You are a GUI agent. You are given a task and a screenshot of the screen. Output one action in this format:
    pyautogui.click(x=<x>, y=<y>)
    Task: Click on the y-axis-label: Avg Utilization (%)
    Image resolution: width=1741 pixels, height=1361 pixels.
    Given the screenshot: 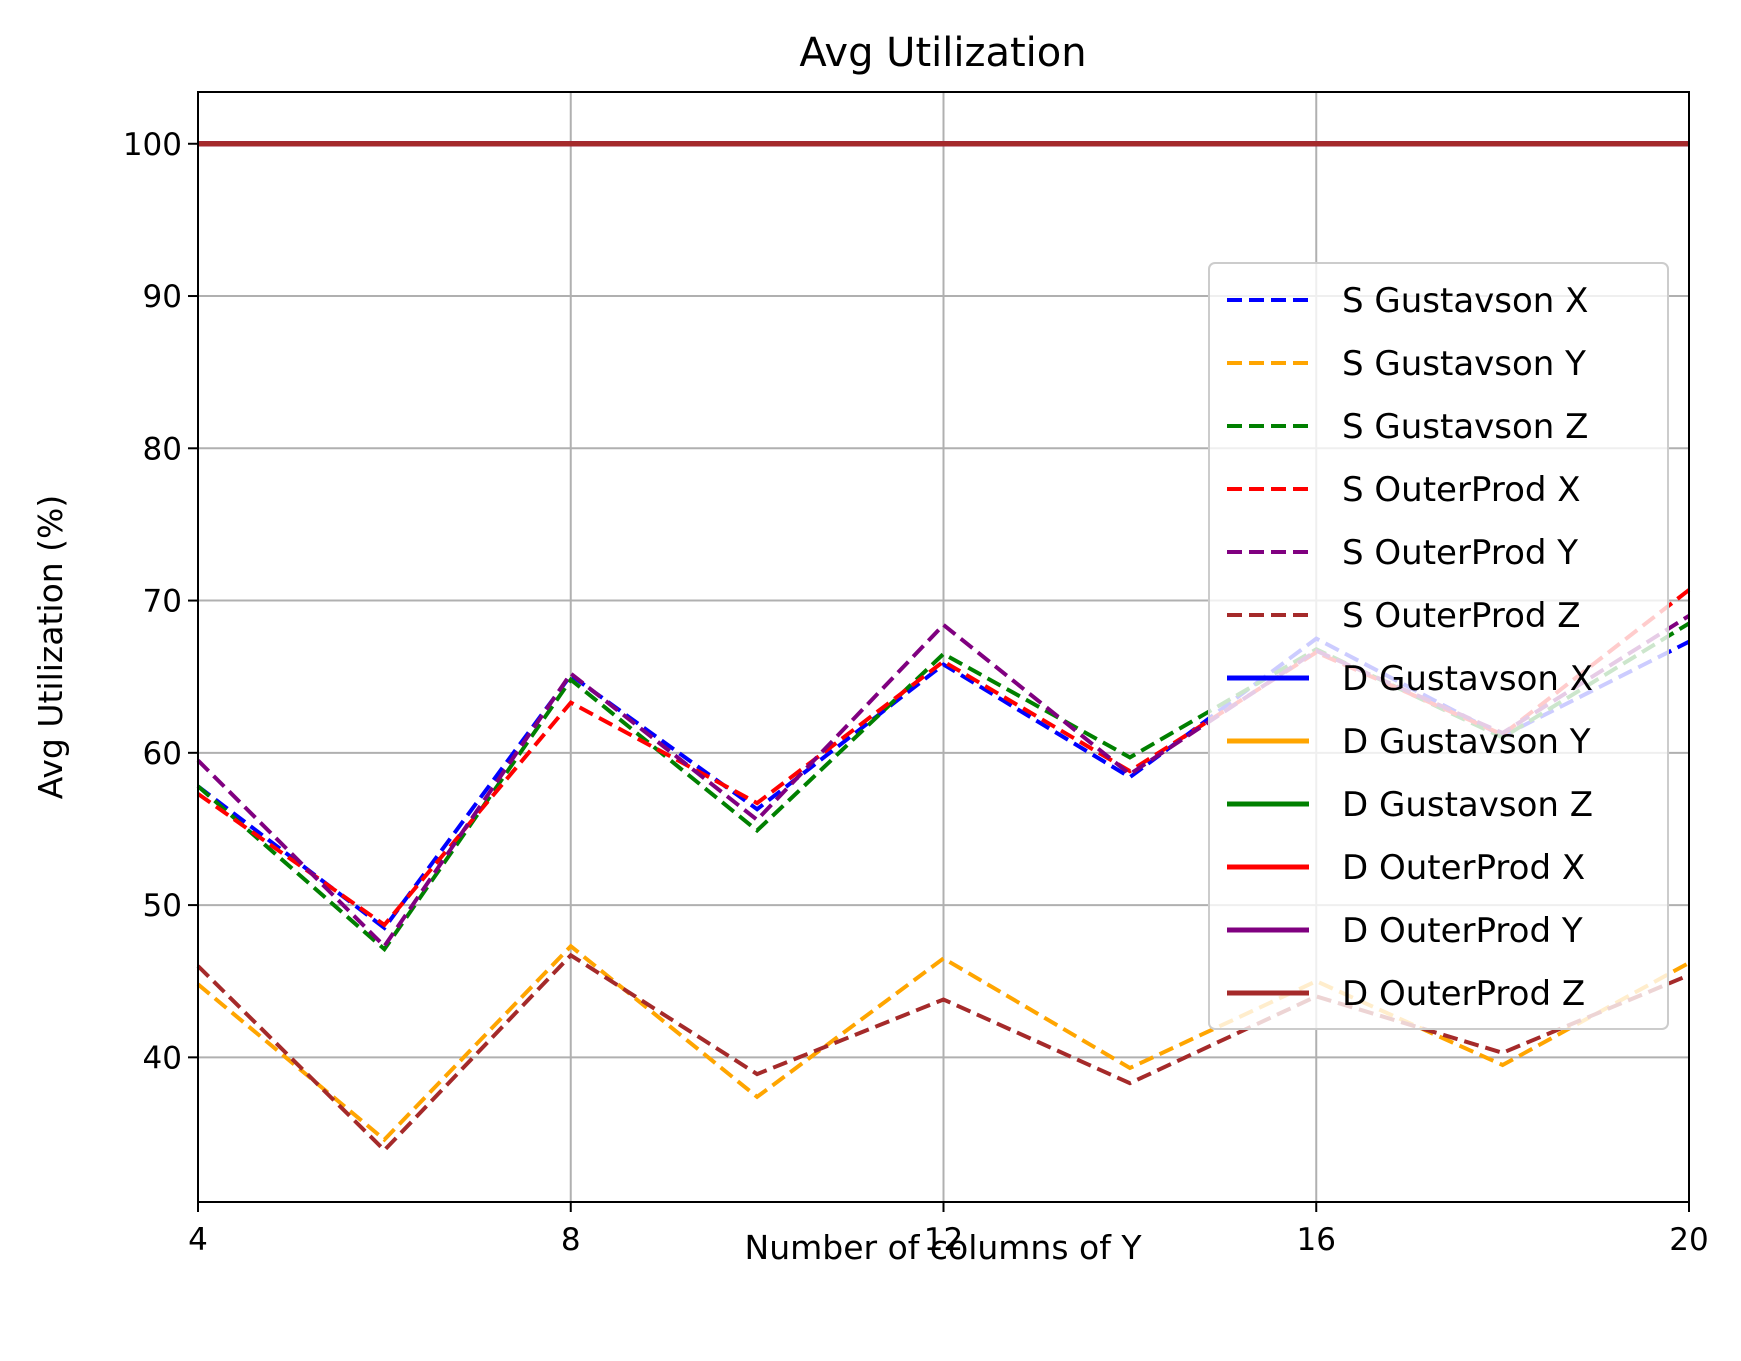 What is the action you would take?
    pyautogui.click(x=50, y=647)
    